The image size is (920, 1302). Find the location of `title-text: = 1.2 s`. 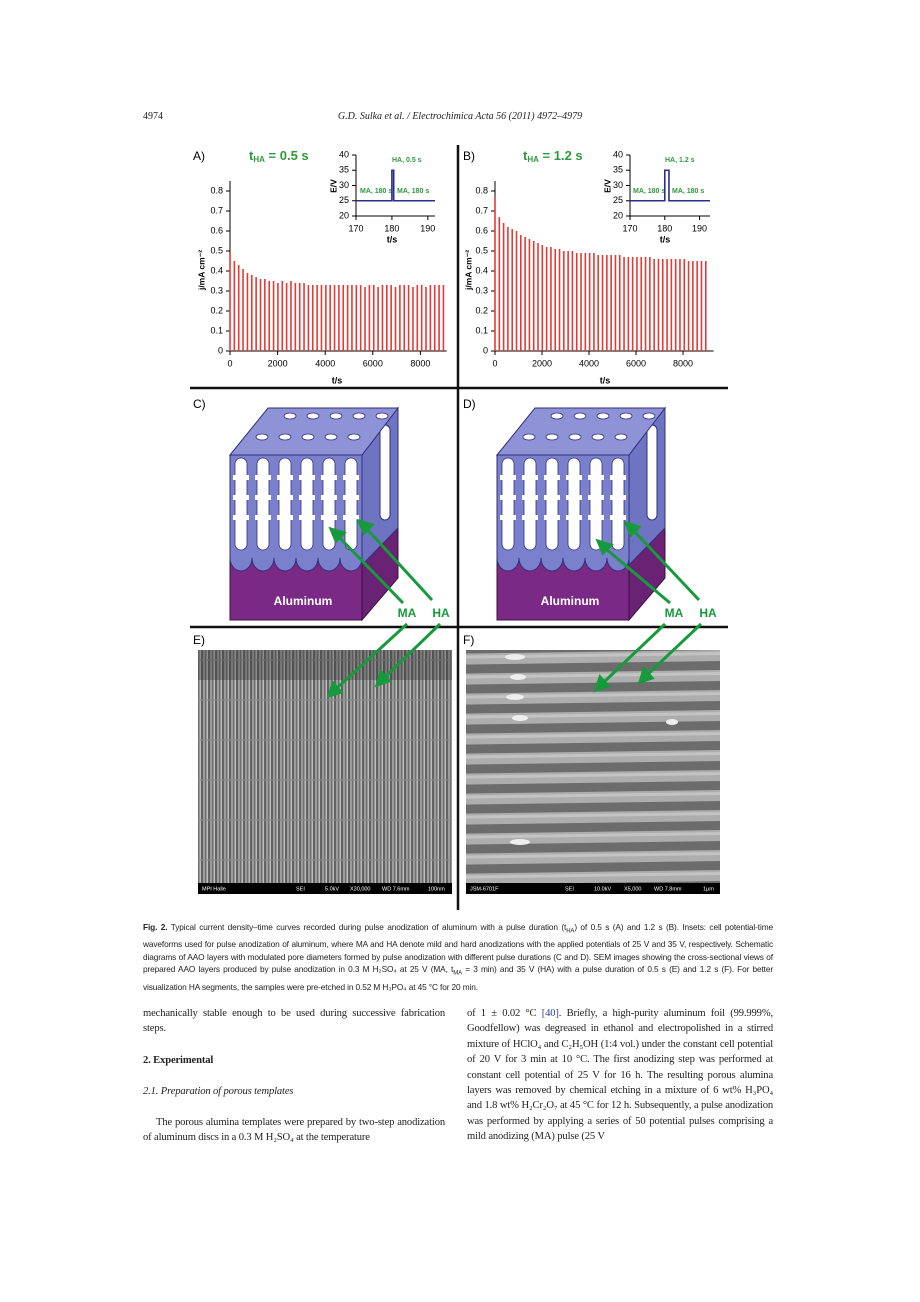

title-text: = 1.2 s is located at coordinates (561, 155).